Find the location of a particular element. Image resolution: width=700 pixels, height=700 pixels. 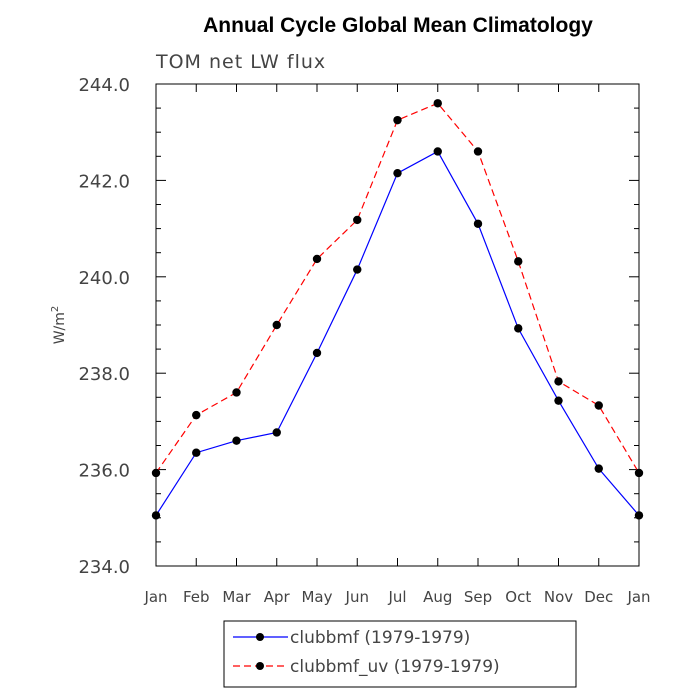

x-tick-label: Apr is located at coordinates (277, 597).